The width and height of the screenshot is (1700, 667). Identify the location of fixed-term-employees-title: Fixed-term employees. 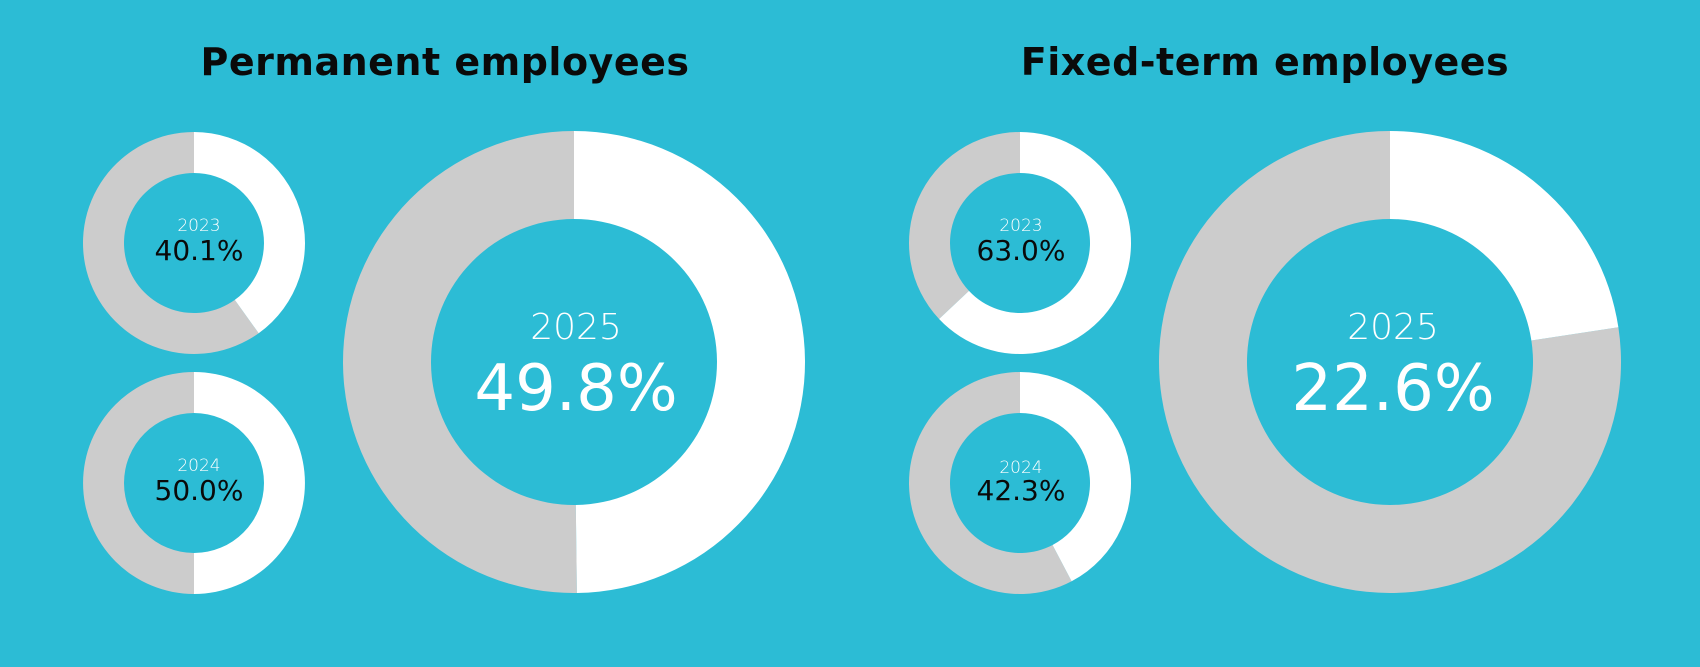
(1265, 62).